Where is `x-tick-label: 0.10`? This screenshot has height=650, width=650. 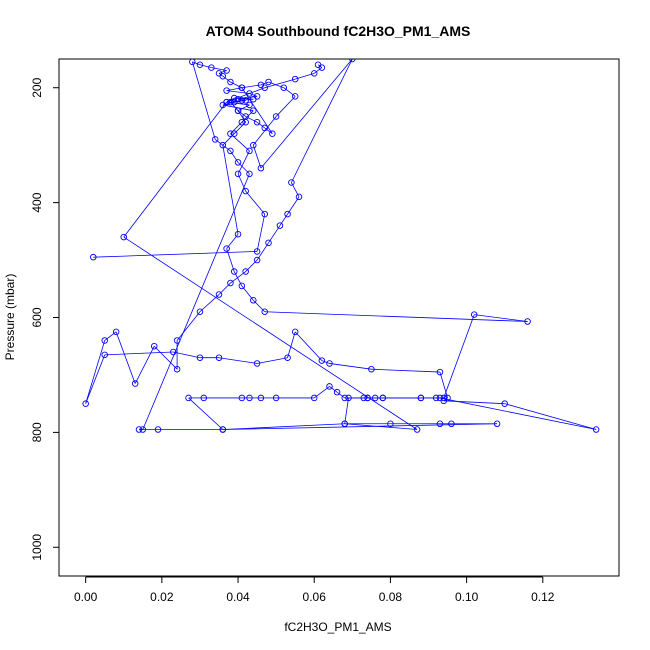 x-tick-label: 0.10 is located at coordinates (467, 597).